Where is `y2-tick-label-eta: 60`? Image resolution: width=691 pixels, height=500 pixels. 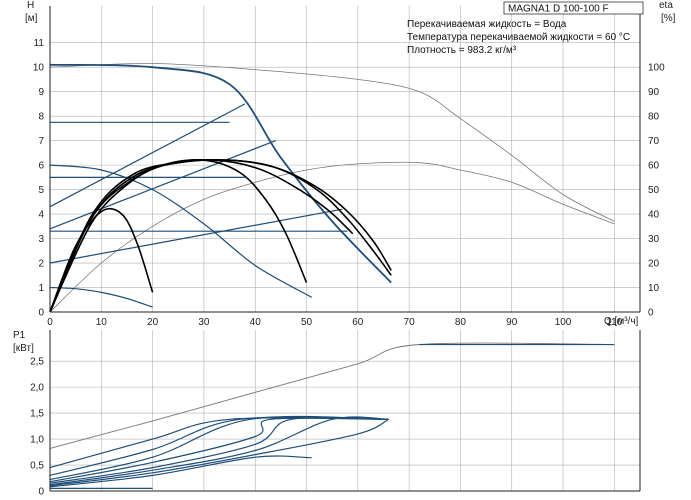 y2-tick-label-eta: 60 is located at coordinates (654, 166).